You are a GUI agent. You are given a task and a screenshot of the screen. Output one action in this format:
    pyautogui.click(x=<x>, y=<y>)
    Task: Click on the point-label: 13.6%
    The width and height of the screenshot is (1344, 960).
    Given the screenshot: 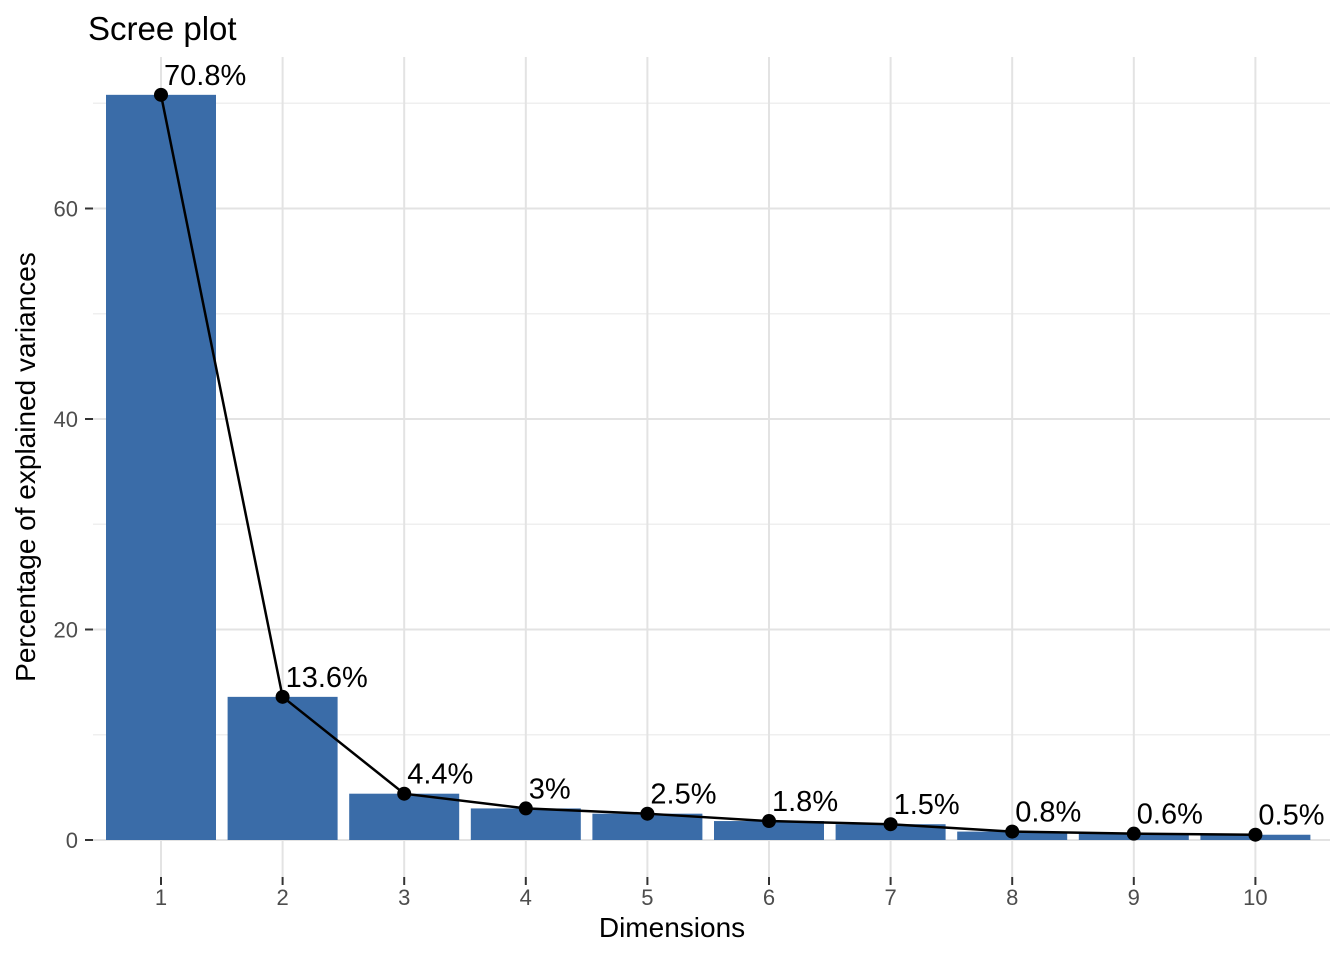 What is the action you would take?
    pyautogui.click(x=327, y=678)
    